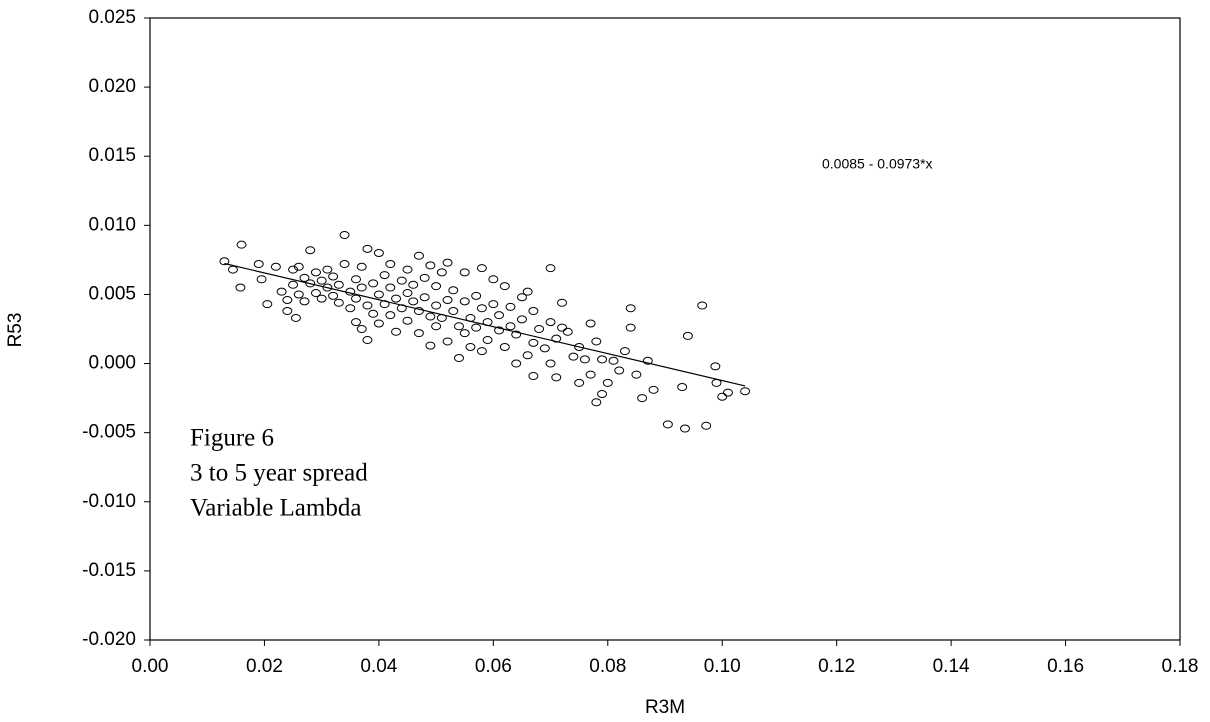 The image size is (1210, 722). Describe the element at coordinates (109, 501) in the screenshot. I see `y-tick-label: -0.010` at that location.